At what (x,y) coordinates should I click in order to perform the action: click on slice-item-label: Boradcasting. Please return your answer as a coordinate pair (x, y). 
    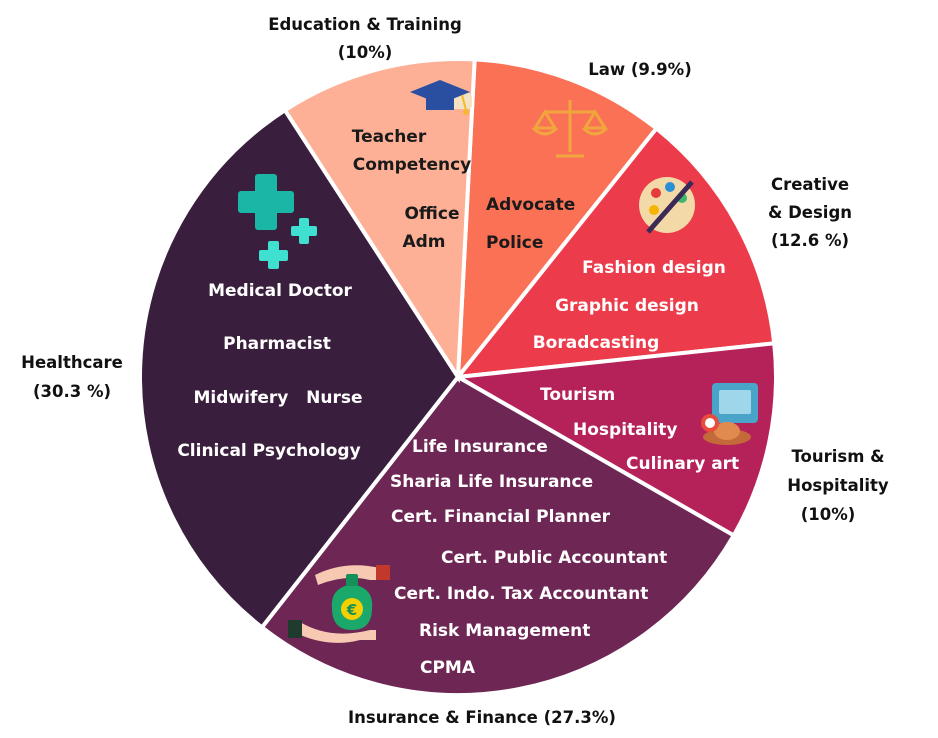
    Looking at the image, I should click on (596, 343).